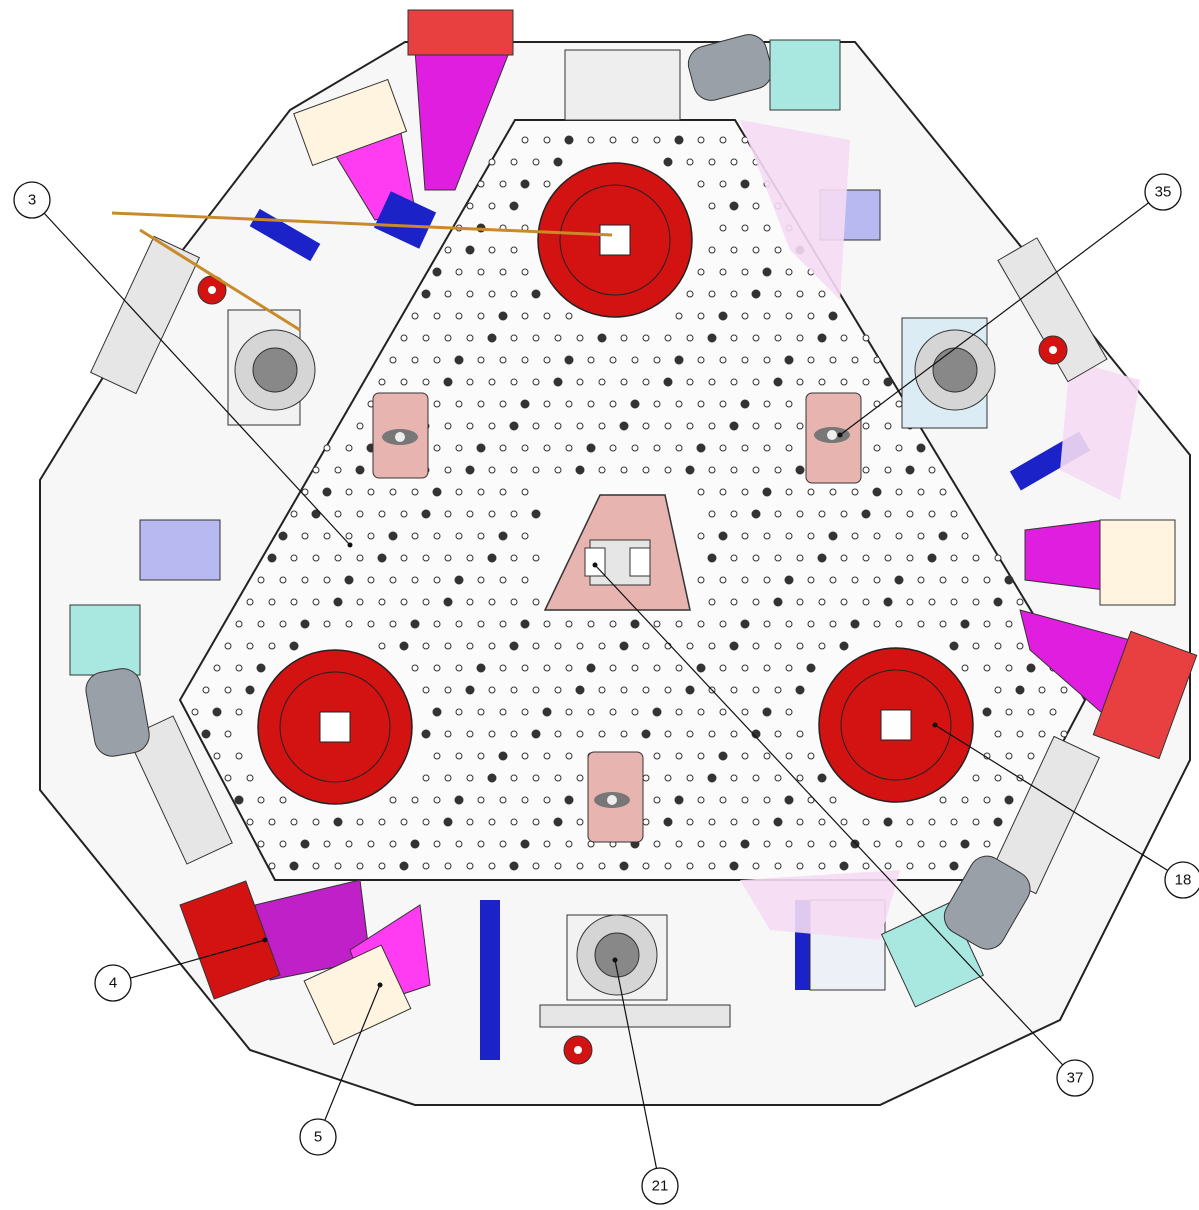  I want to click on central-clamp-left, so click(595, 562).